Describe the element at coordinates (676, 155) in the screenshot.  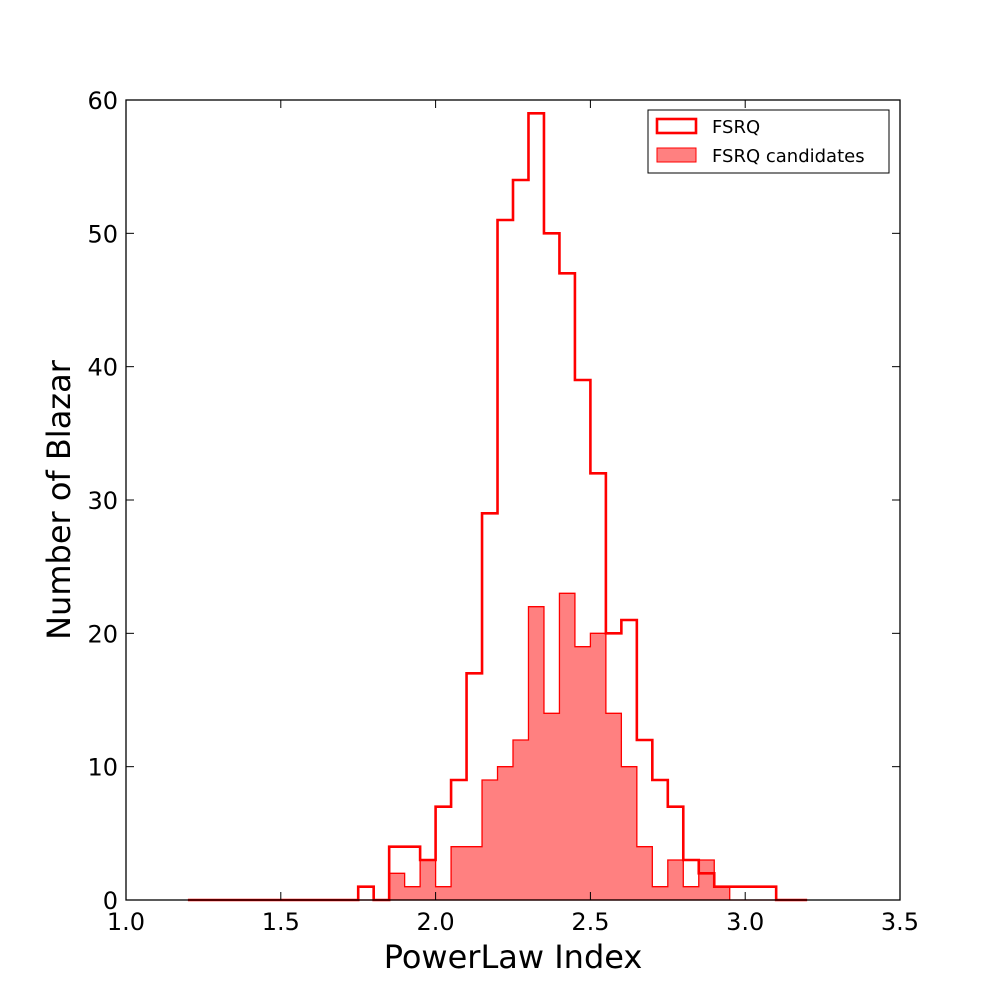
I see `legend-swatch-fsrq-candidates` at that location.